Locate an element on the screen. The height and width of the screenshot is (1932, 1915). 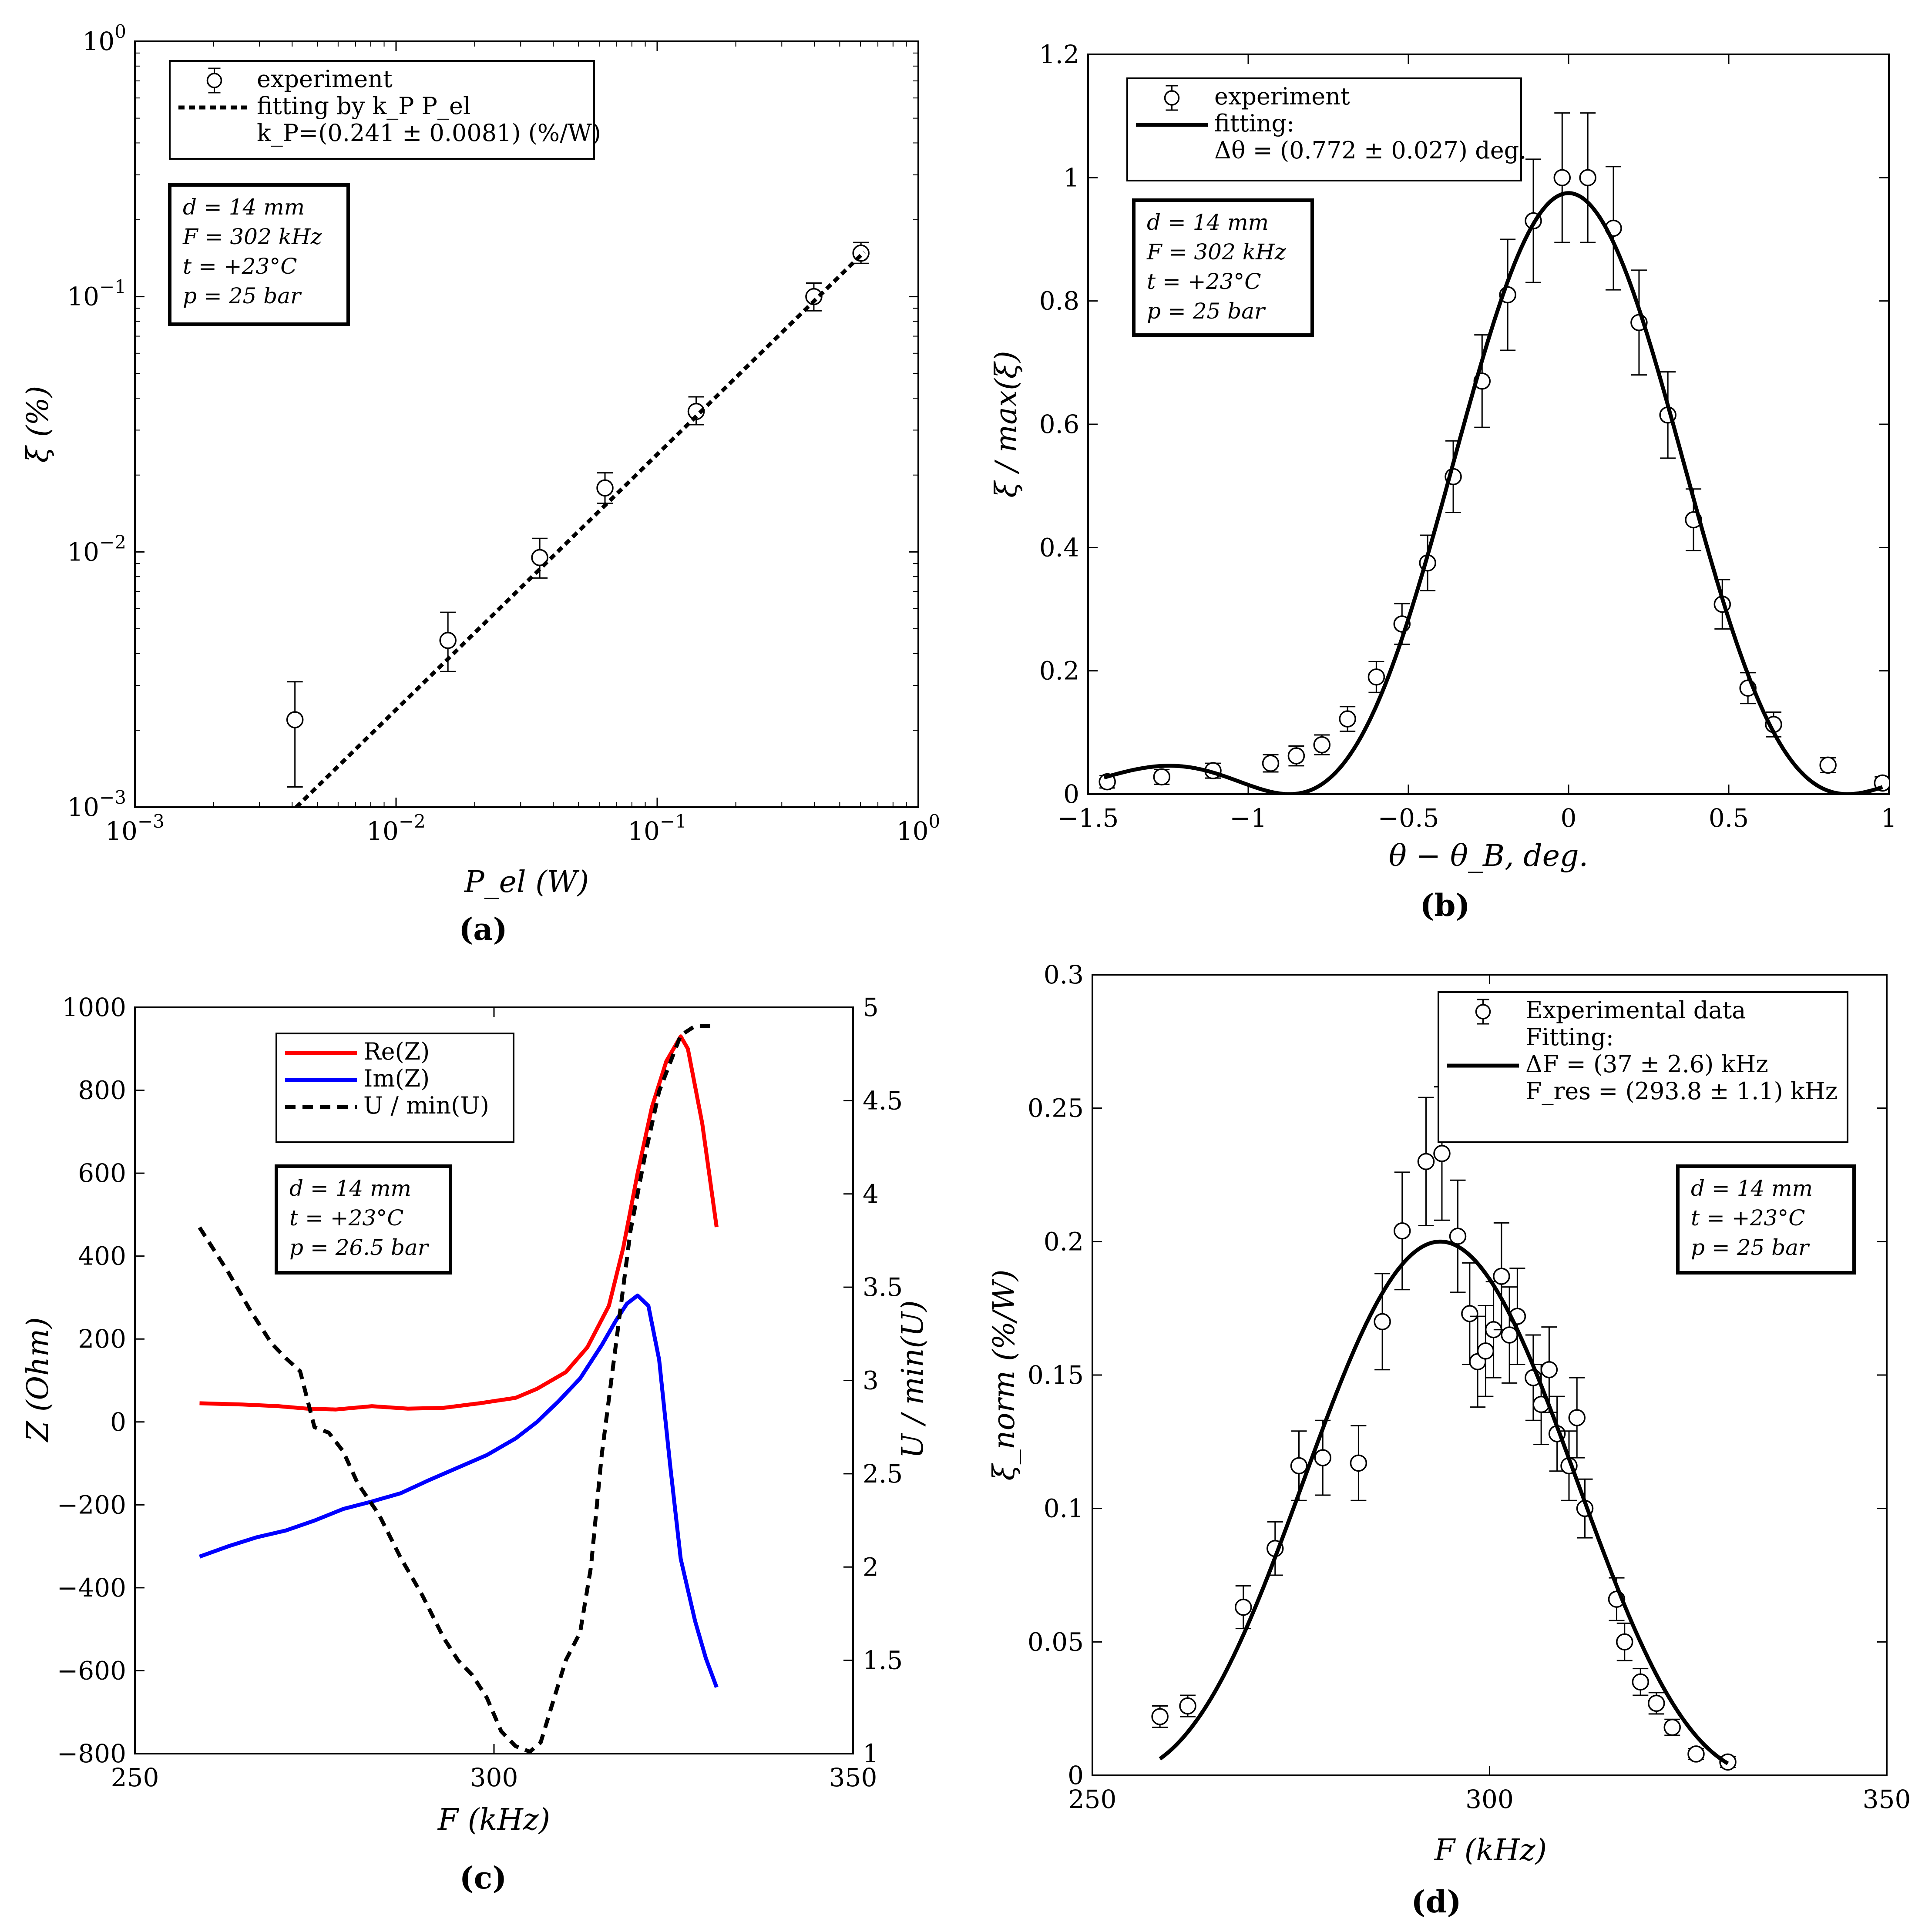
x-tick-label: −1.5 is located at coordinates (1088, 818).